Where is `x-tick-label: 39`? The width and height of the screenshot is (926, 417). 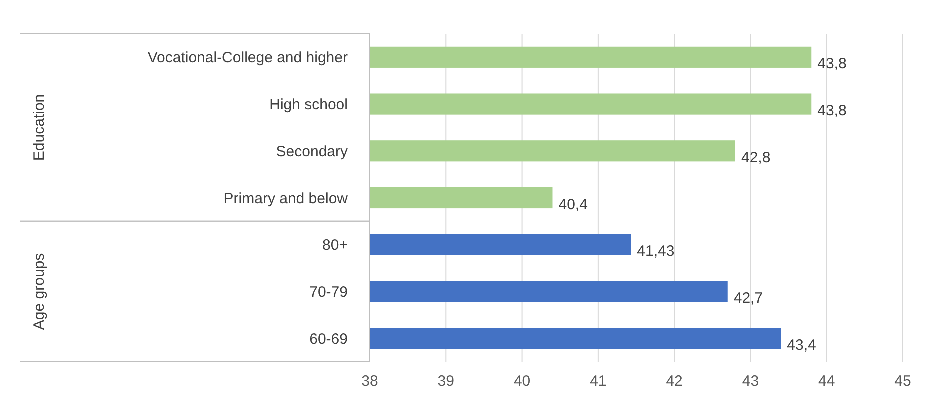
x-tick-label: 39 is located at coordinates (446, 381).